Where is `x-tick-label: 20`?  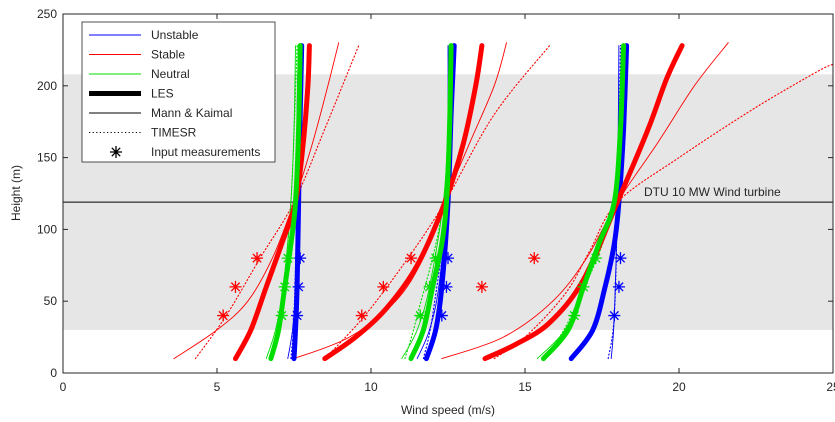 x-tick-label: 20 is located at coordinates (679, 387).